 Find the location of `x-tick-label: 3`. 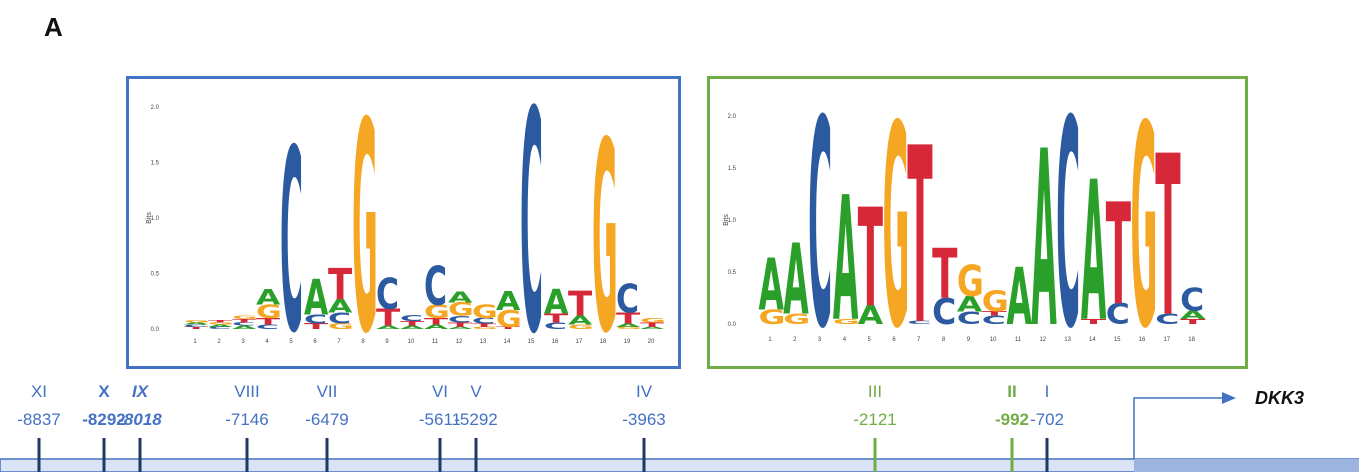

x-tick-label: 3 is located at coordinates (820, 340).